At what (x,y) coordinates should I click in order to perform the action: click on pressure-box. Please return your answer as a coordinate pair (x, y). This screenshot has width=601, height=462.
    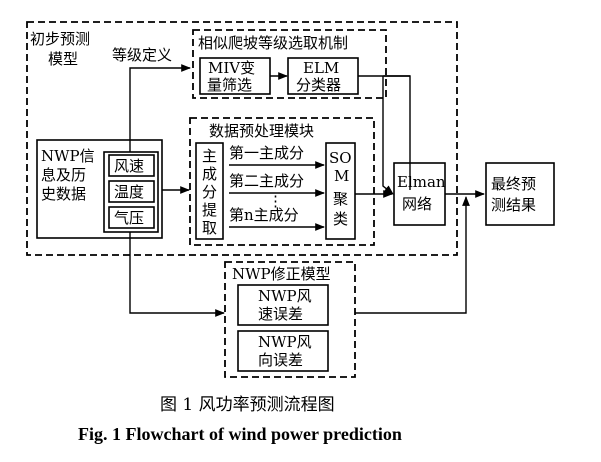
    Looking at the image, I should click on (131, 217).